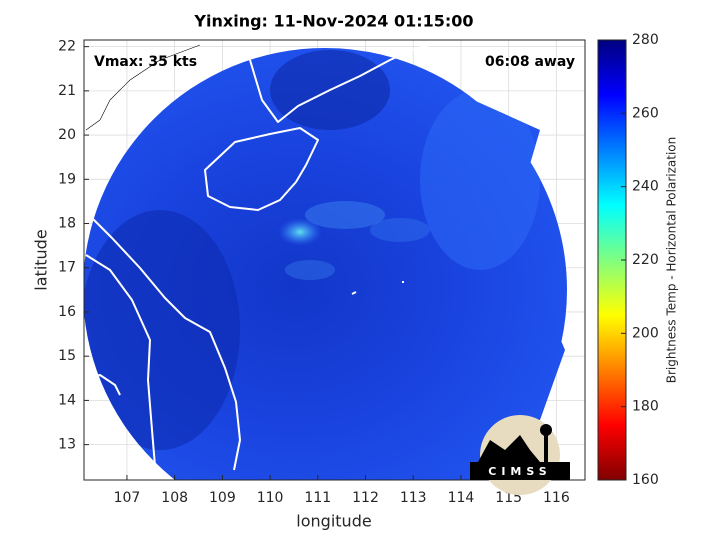 The image size is (720, 540). I want to click on colorbar-tick-label: 220, so click(645, 260).